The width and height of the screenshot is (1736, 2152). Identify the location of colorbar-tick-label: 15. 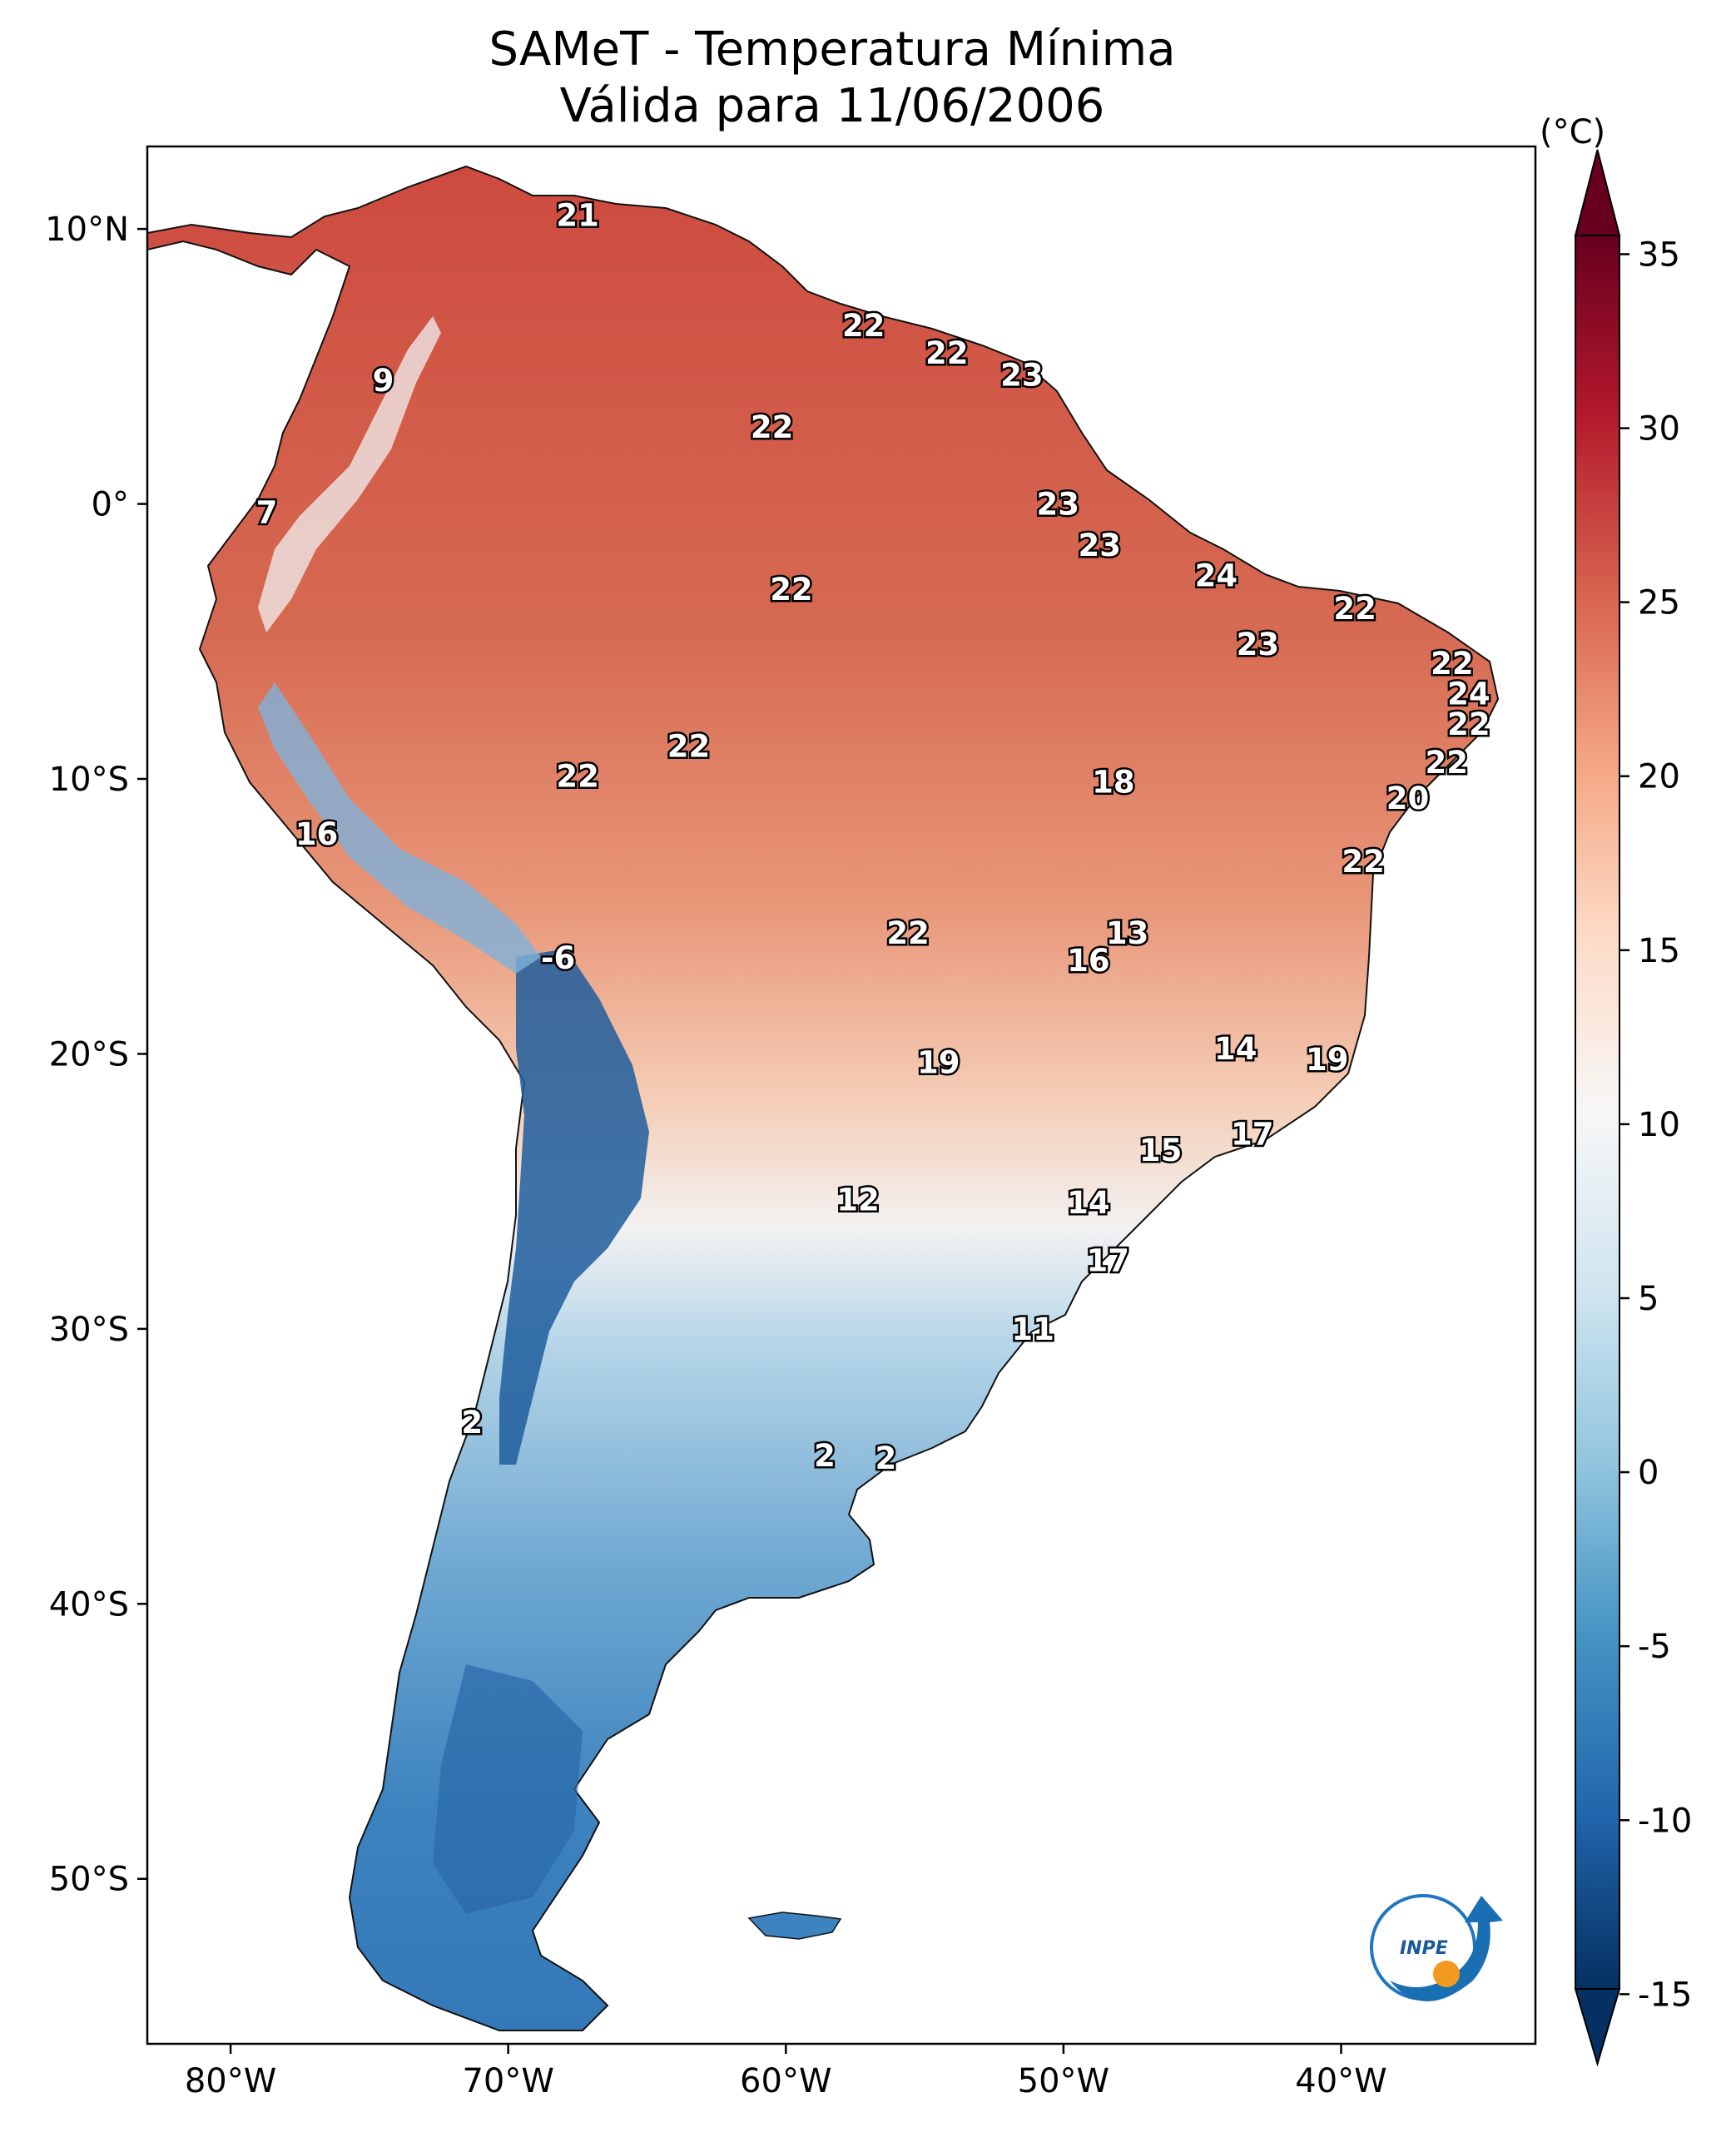
(1659, 951).